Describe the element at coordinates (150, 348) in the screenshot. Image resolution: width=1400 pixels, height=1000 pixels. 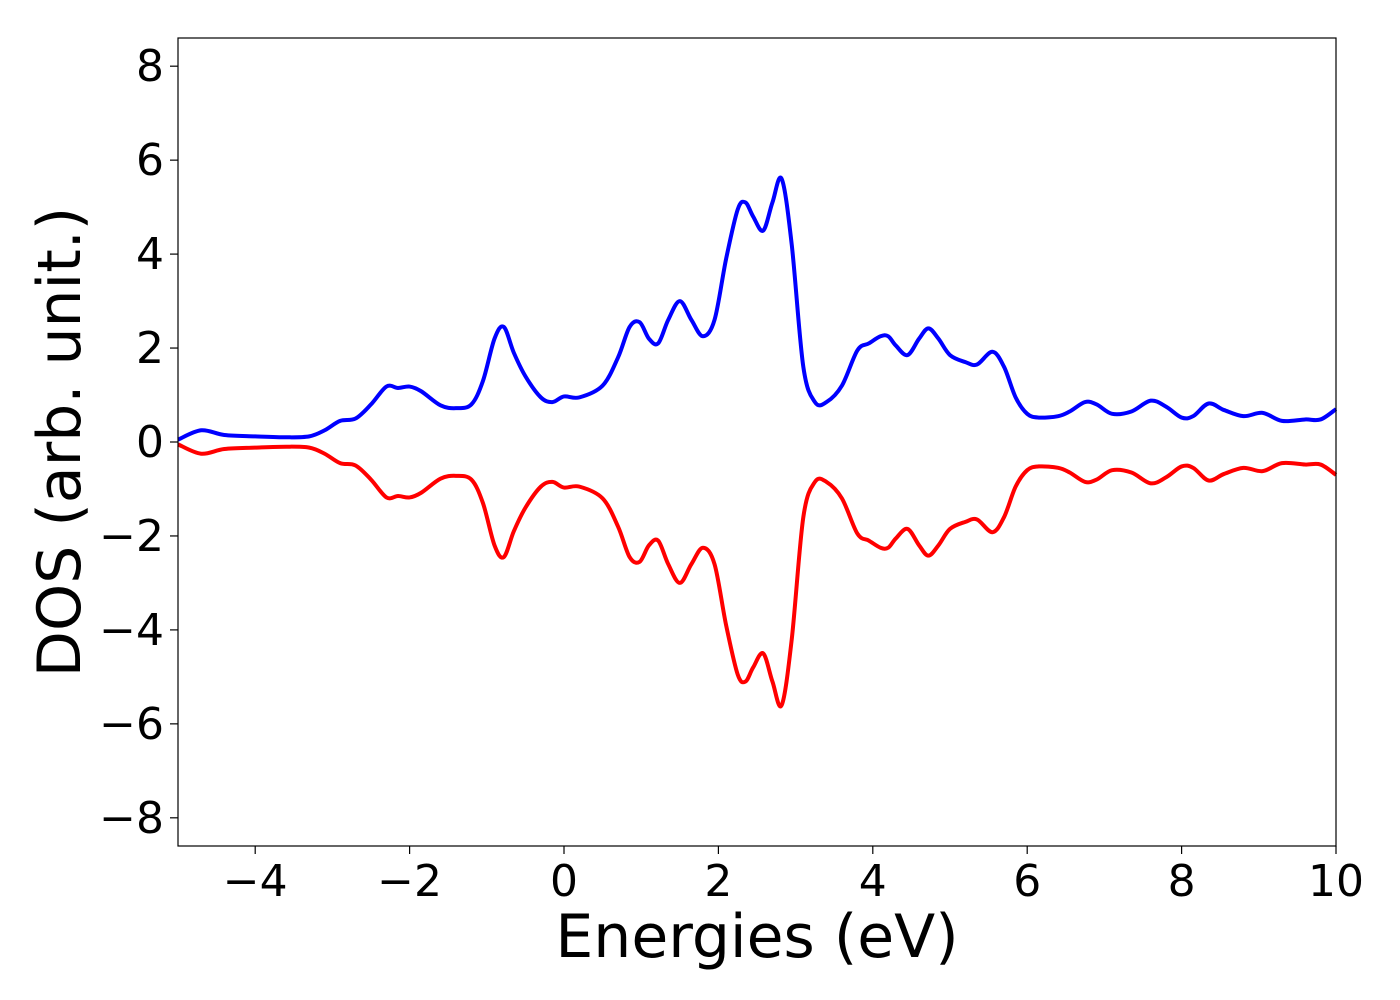
I see `y-tick-label: 2` at that location.